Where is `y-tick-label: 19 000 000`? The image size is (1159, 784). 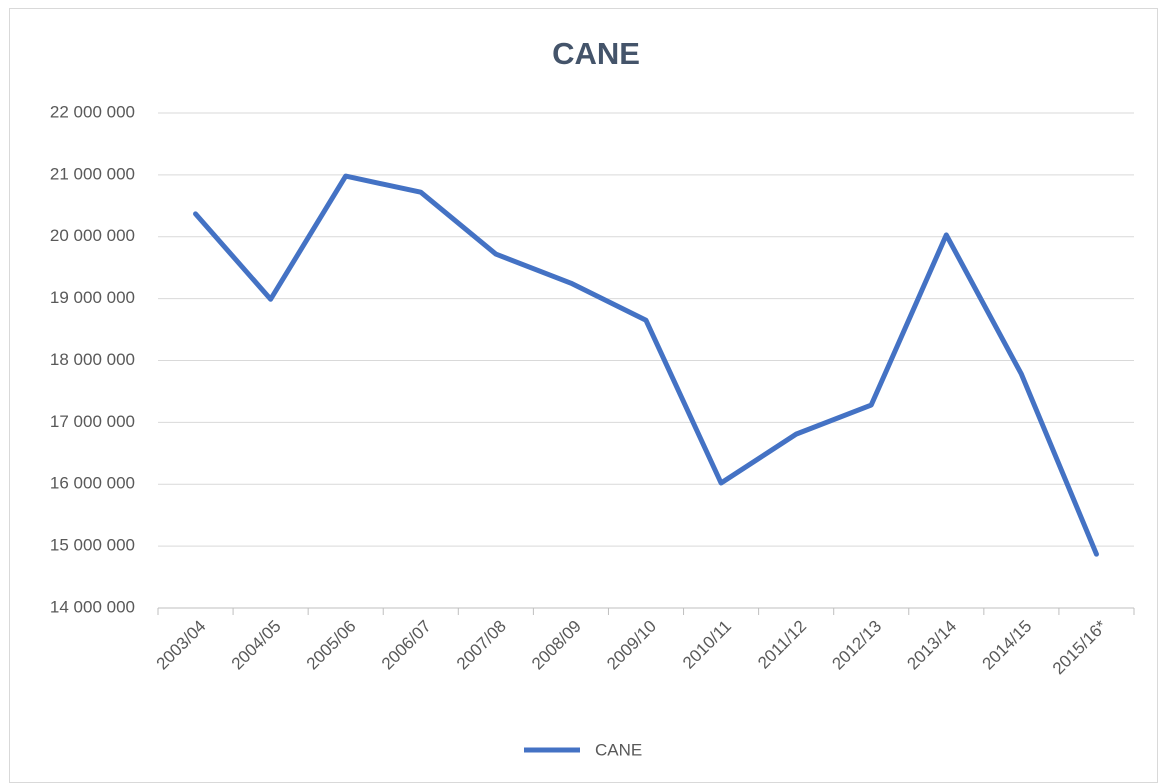
y-tick-label: 19 000 000 is located at coordinates (92, 297).